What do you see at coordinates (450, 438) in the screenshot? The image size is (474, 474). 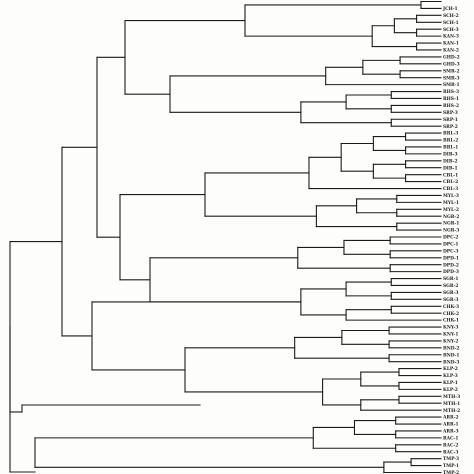 I see `leaf-label: RAC-1` at bounding box center [450, 438].